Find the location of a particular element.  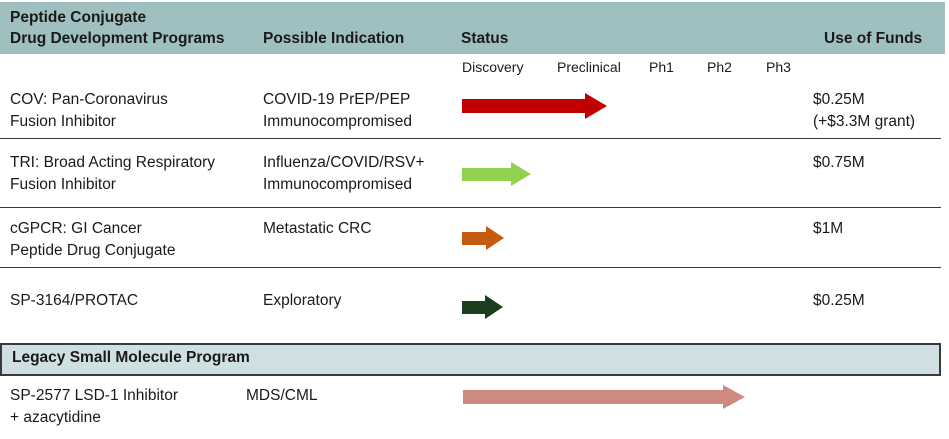

indication-column-header: Possible Indication is located at coordinates (334, 38).